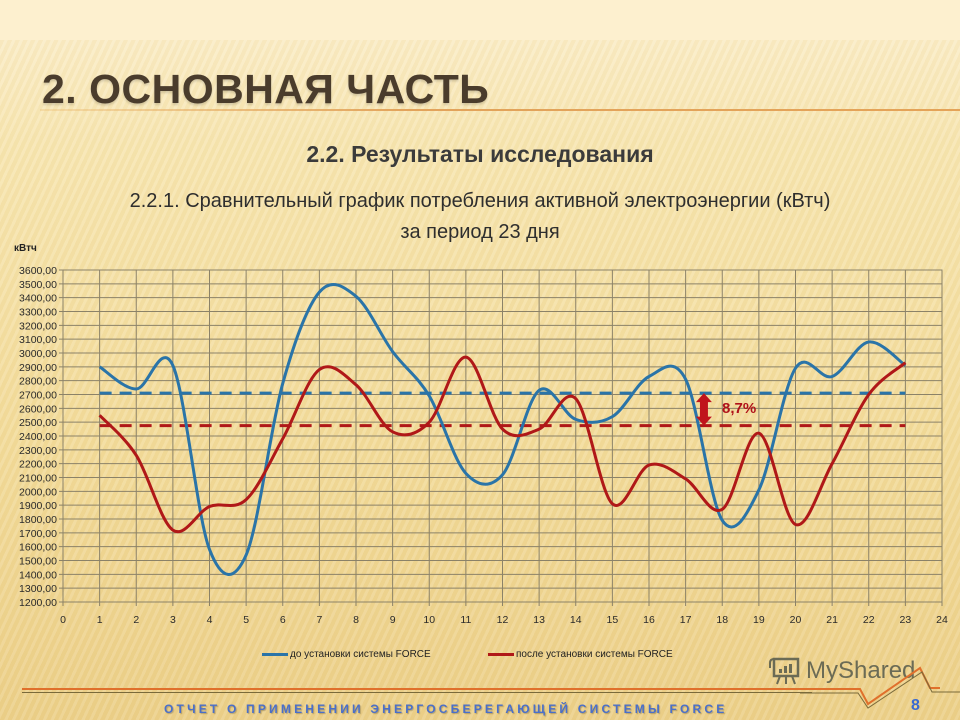 Image resolution: width=960 pixels, height=720 pixels. What do you see at coordinates (501, 654) in the screenshot?
I see `legend-swatch-after` at bounding box center [501, 654].